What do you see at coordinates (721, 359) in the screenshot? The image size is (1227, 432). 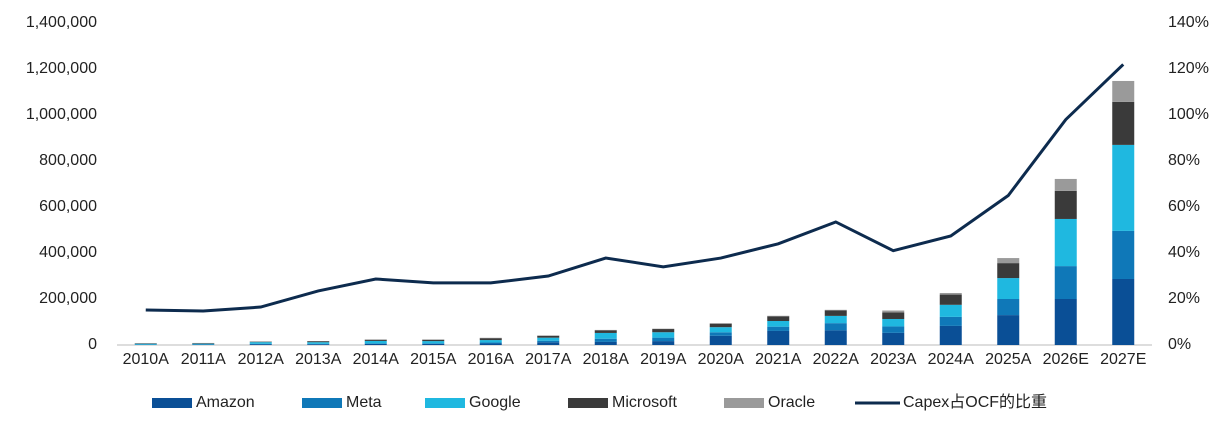 I see `x-tick-label: 2020A` at bounding box center [721, 359].